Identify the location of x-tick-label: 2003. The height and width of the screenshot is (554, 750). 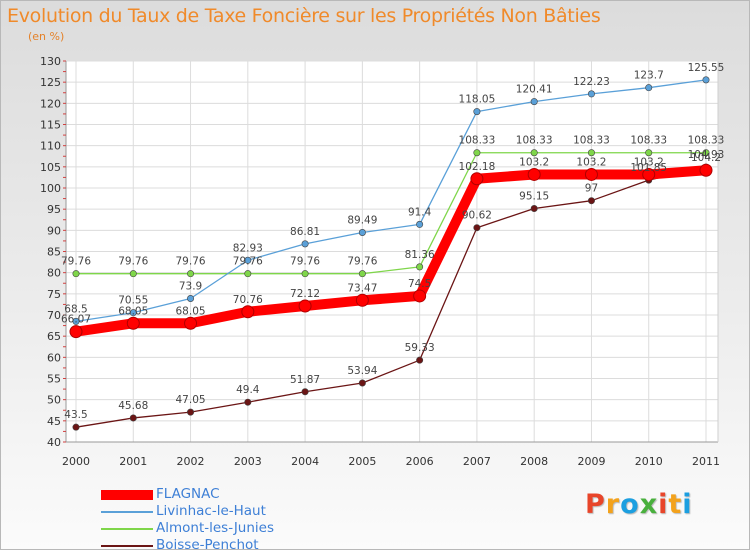
(248, 461).